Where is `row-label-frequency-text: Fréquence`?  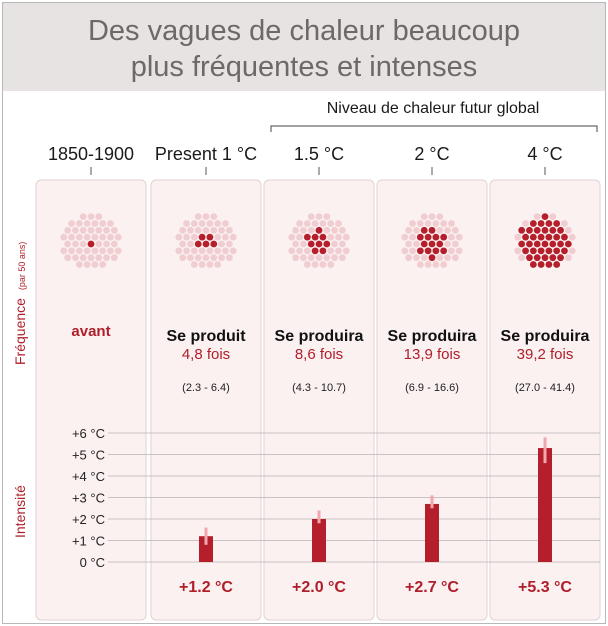
row-label-frequency-text: Fréquence is located at coordinates (20, 331).